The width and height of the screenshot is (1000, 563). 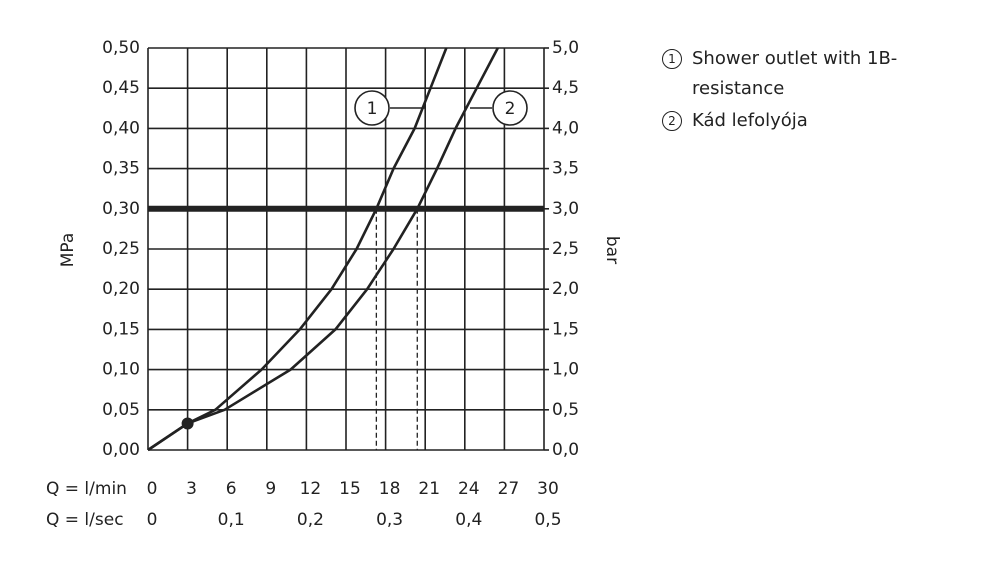 I want to click on legend-label: Kád lefolyója, so click(x=750, y=120).